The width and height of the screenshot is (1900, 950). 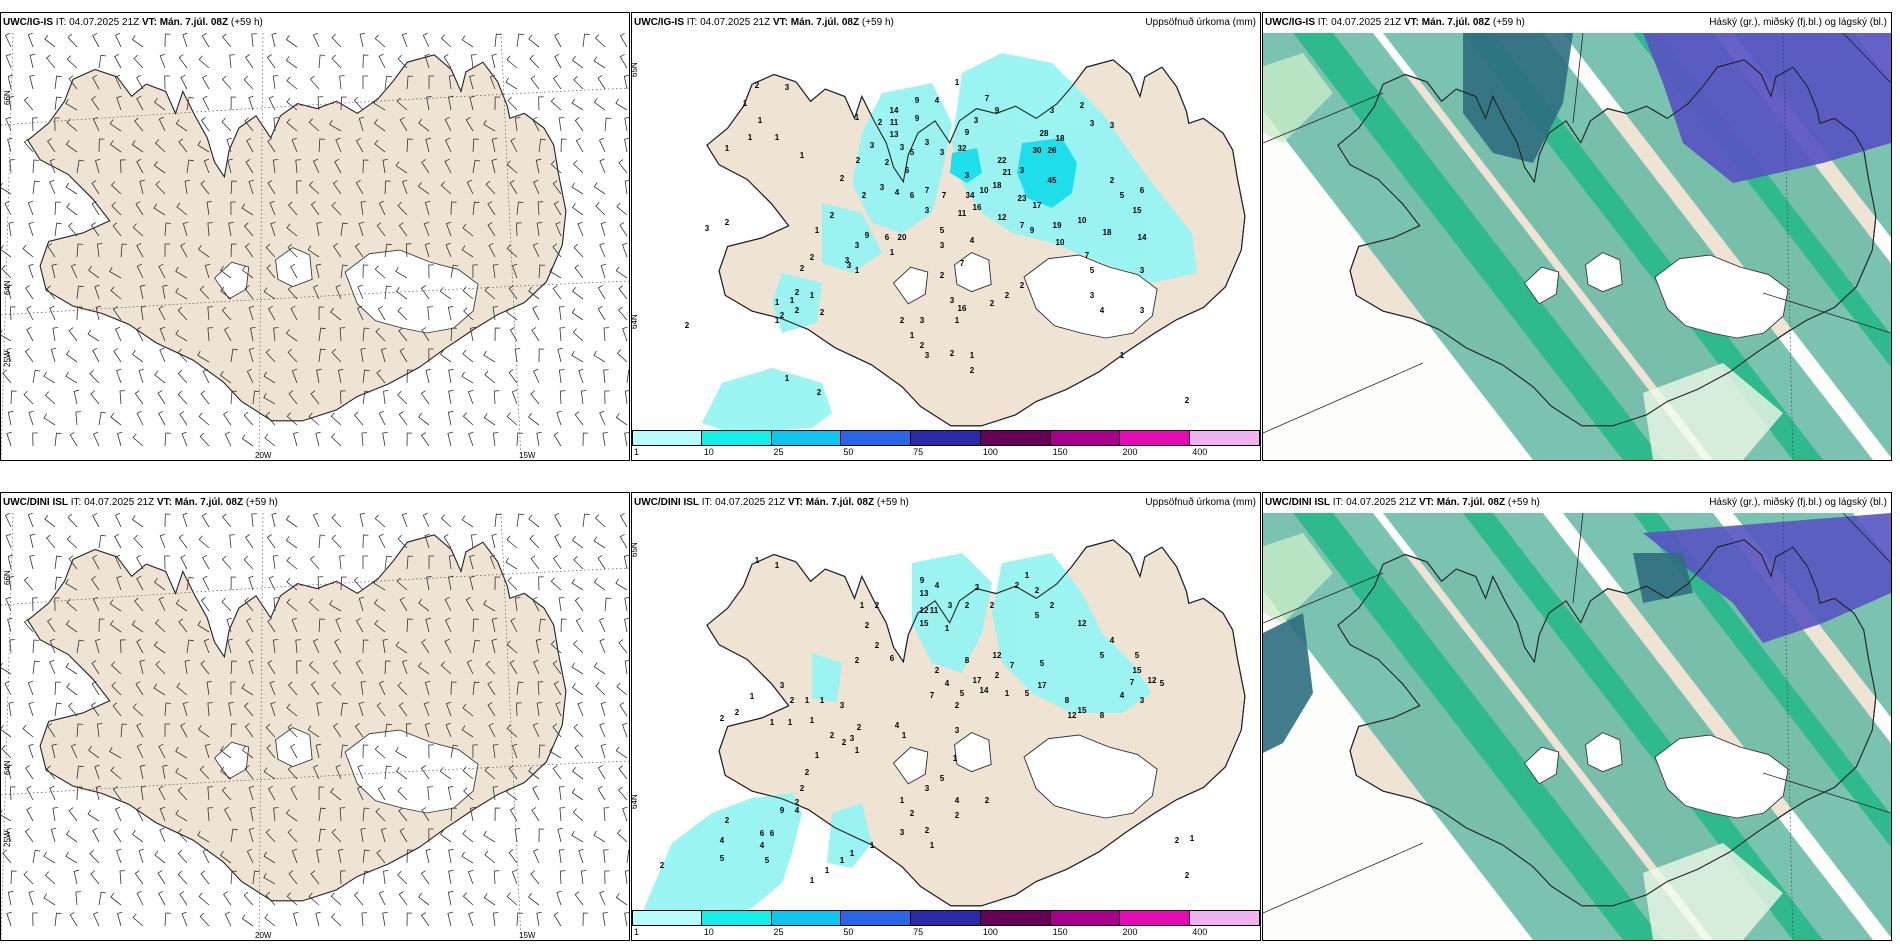 I want to click on precip-value: 12, so click(x=1072, y=715).